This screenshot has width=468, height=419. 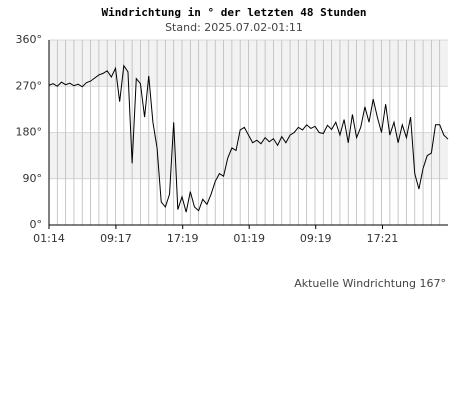 I want to click on chart-subtitle: Stand: 2025.07.02-01:11, so click(x=234, y=27).